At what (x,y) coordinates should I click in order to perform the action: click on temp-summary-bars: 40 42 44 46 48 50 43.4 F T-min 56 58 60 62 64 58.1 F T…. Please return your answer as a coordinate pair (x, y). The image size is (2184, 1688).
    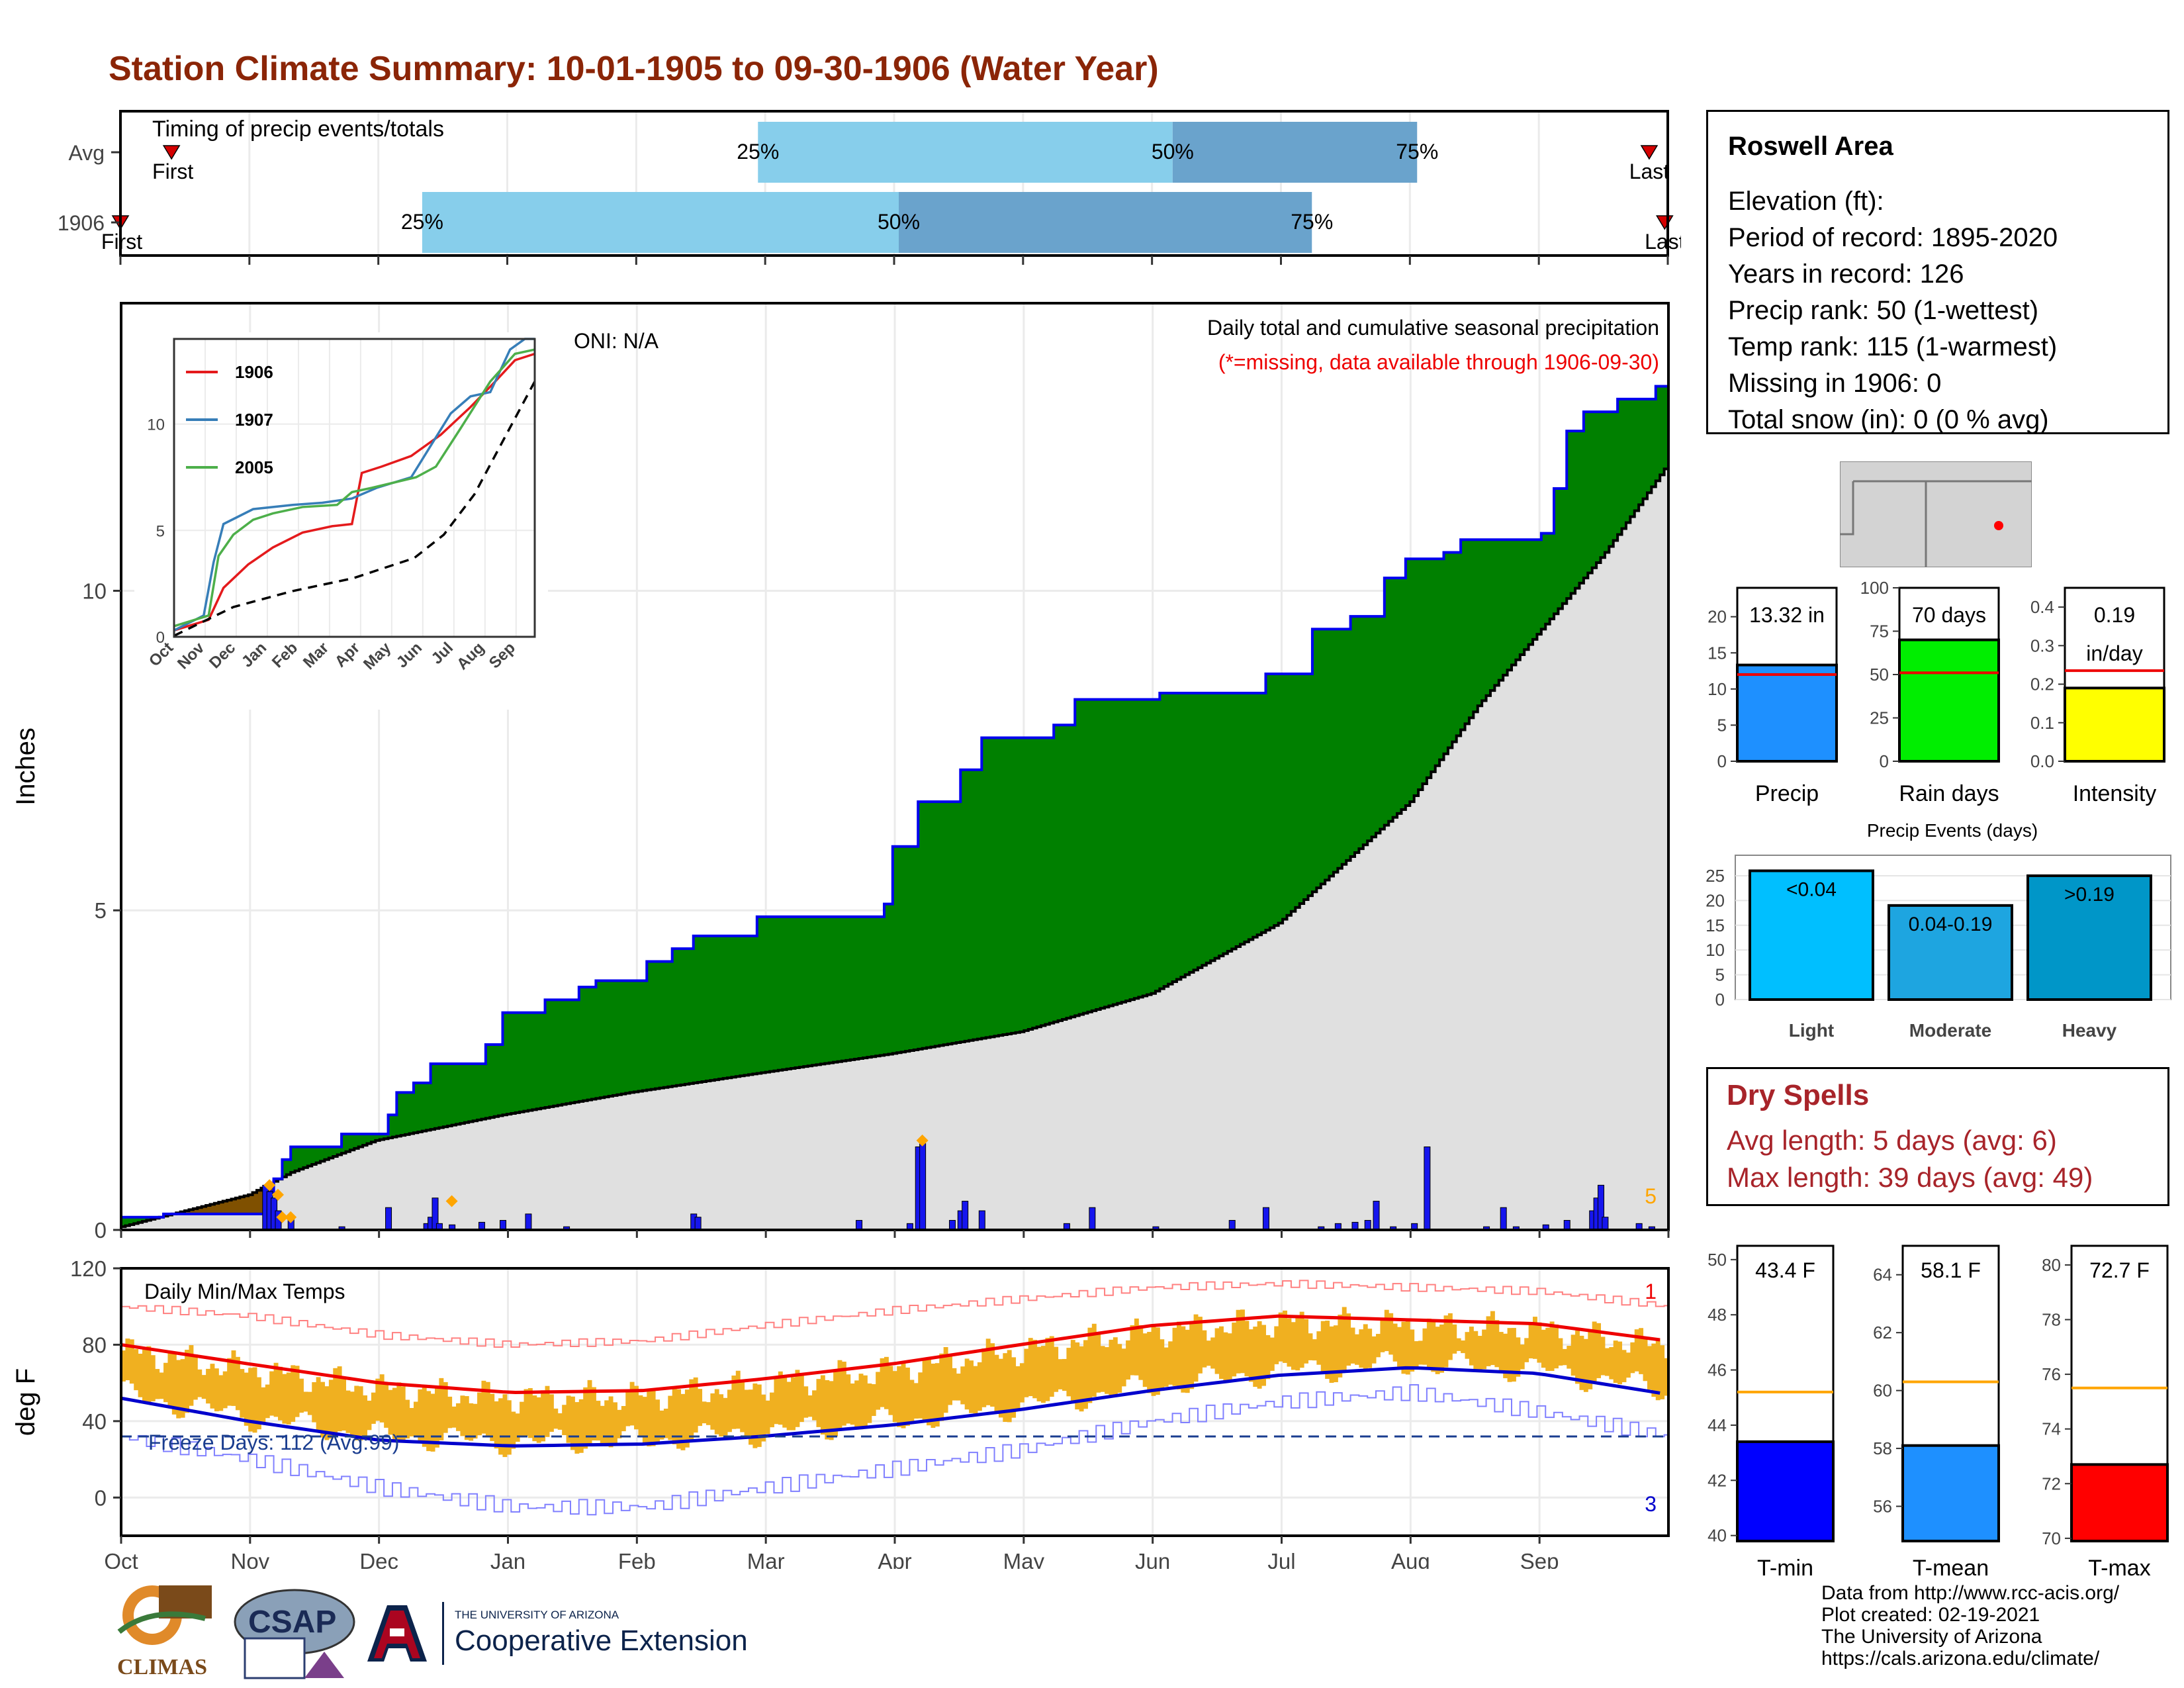
    Looking at the image, I should click on (1938, 1412).